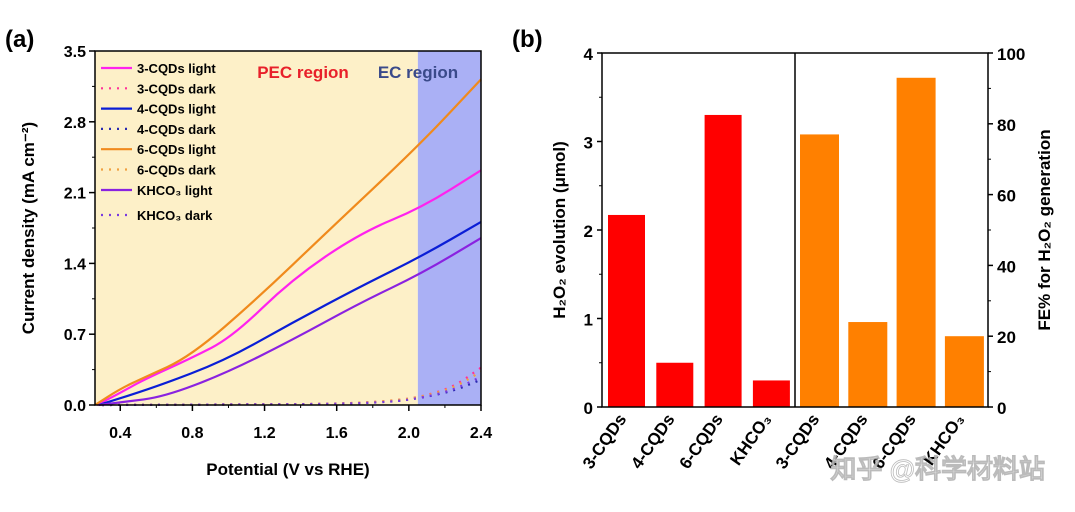 Image resolution: width=1075 pixels, height=512 pixels. I want to click on legend-label-6: KHCO₃ light, so click(175, 190).